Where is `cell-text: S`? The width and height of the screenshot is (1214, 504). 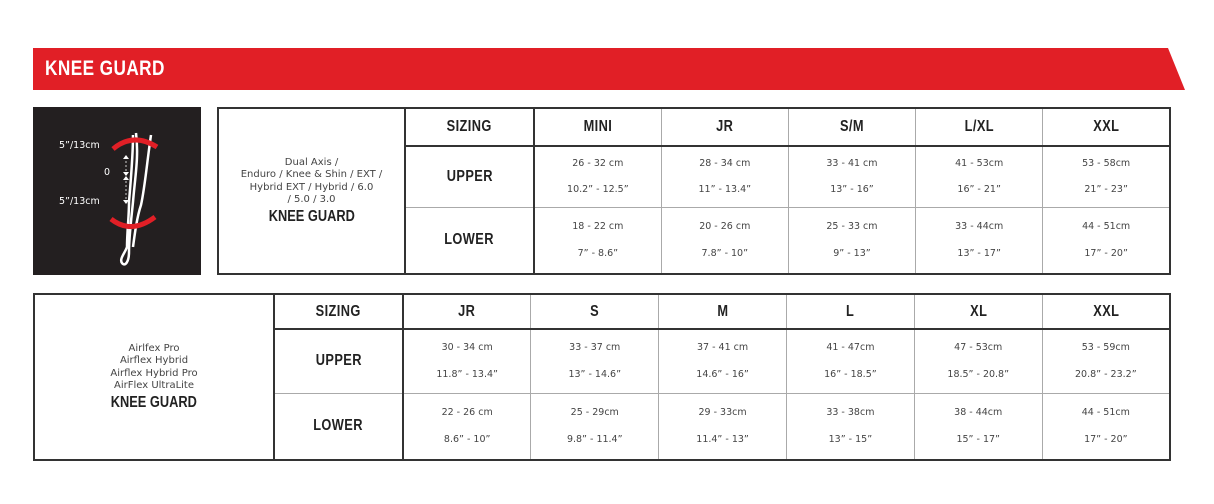
cell-text: S is located at coordinates (595, 311).